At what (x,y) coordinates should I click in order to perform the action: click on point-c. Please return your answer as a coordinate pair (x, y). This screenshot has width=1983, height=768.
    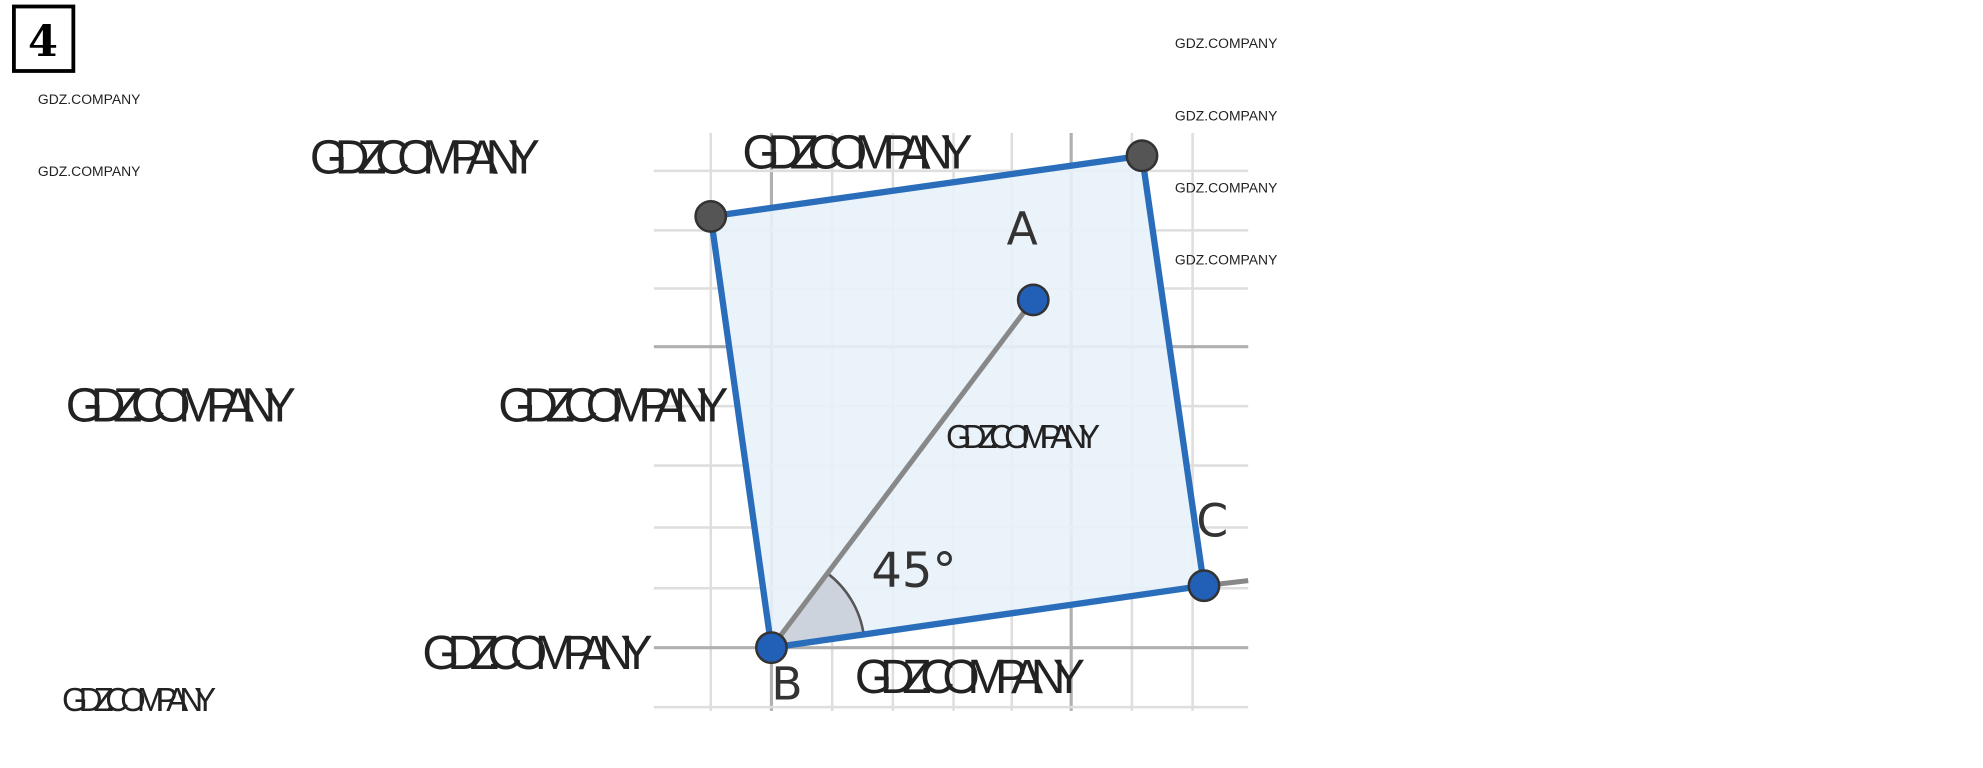
    Looking at the image, I should click on (1204, 586).